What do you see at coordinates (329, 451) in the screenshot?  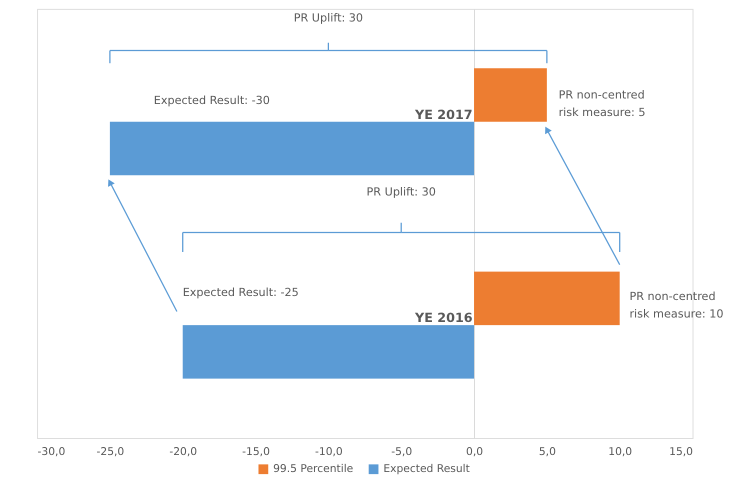 I see `x-tick-label: -10,0` at bounding box center [329, 451].